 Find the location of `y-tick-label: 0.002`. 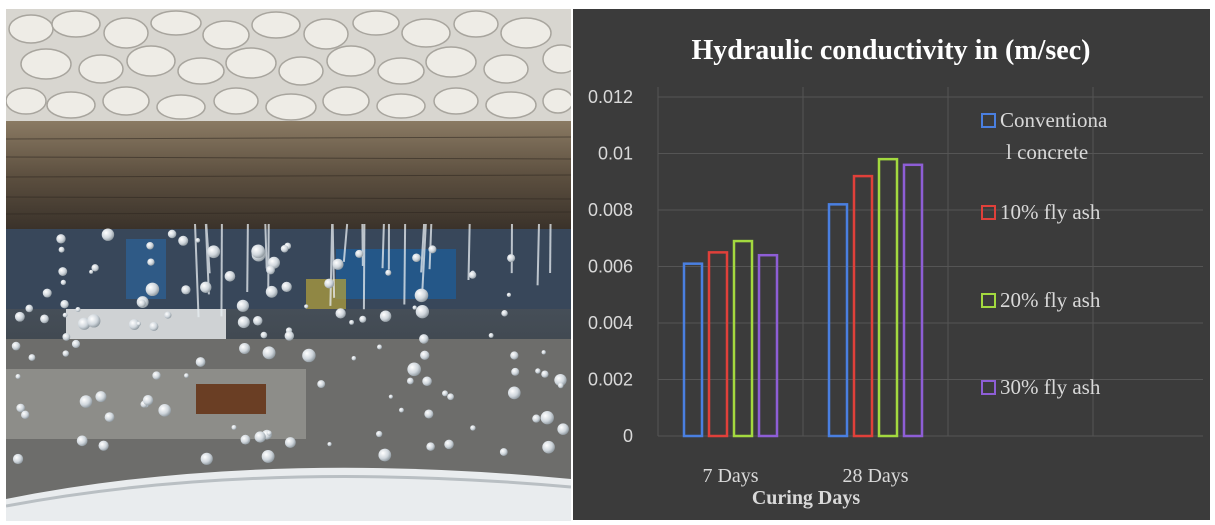

y-tick-label: 0.002 is located at coordinates (610, 380).